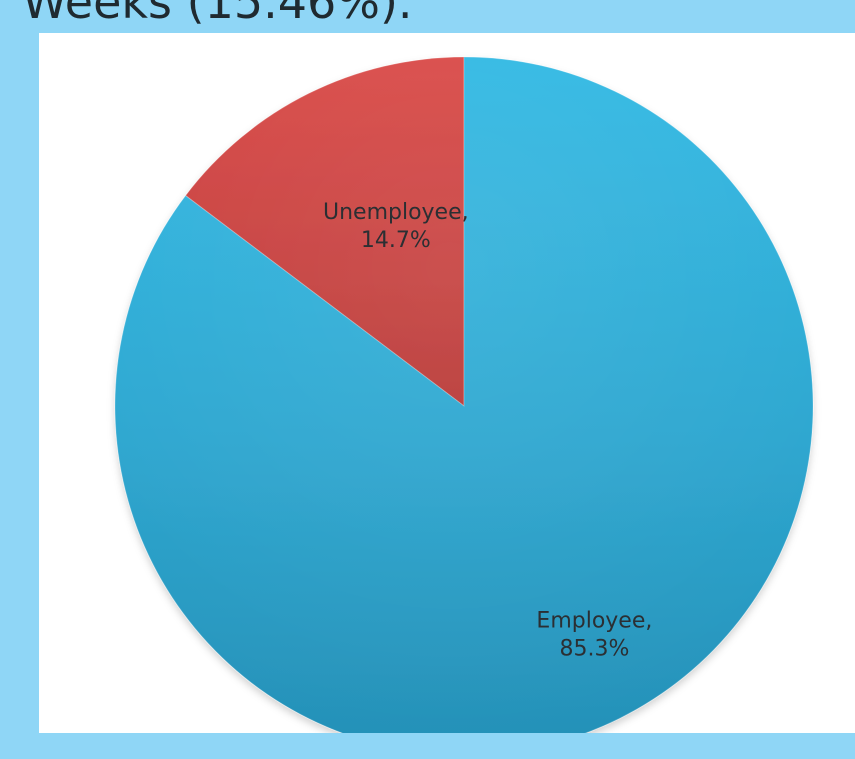 Image resolution: width=855 pixels, height=759 pixels. What do you see at coordinates (594, 621) in the screenshot?
I see `slice-label-employee-name: Employee,` at bounding box center [594, 621].